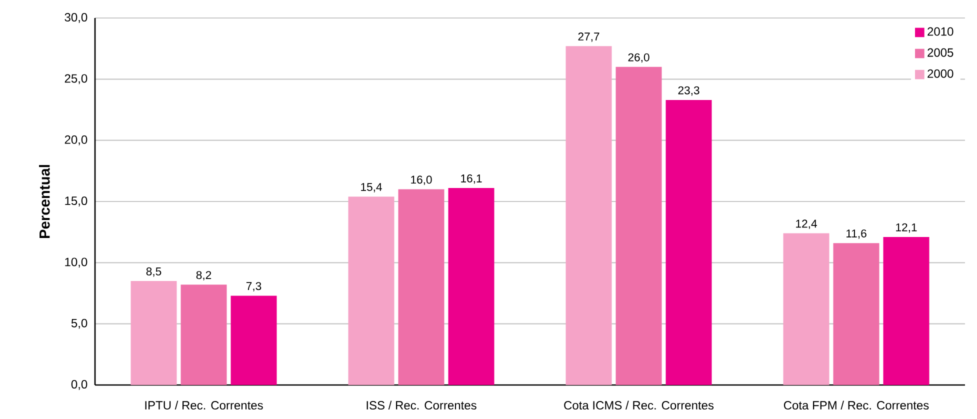  What do you see at coordinates (689, 91) in the screenshot?
I see `data-label: 23,3` at bounding box center [689, 91].